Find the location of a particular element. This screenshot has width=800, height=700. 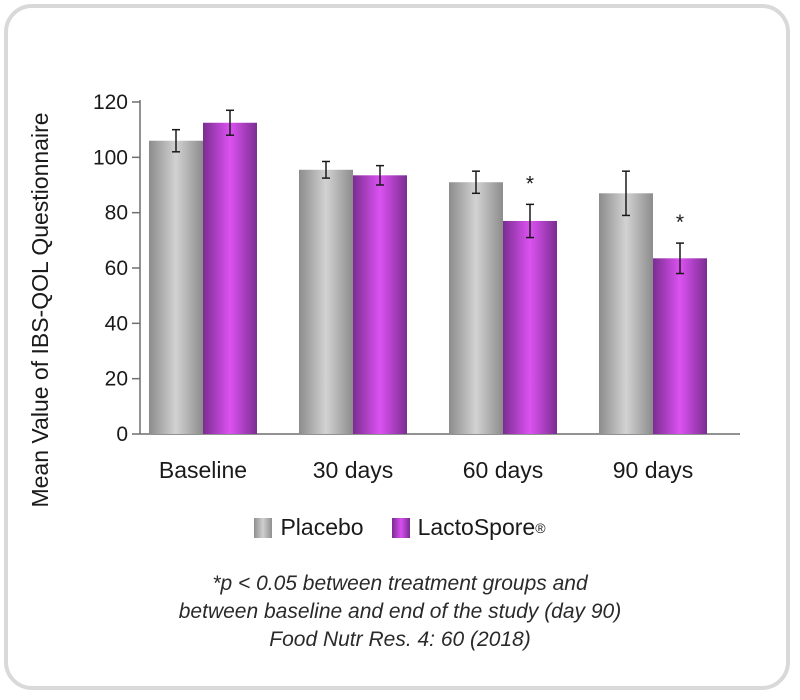

footnote-line-1: *p < 0.05 between treatment groups and is located at coordinates (400, 583).